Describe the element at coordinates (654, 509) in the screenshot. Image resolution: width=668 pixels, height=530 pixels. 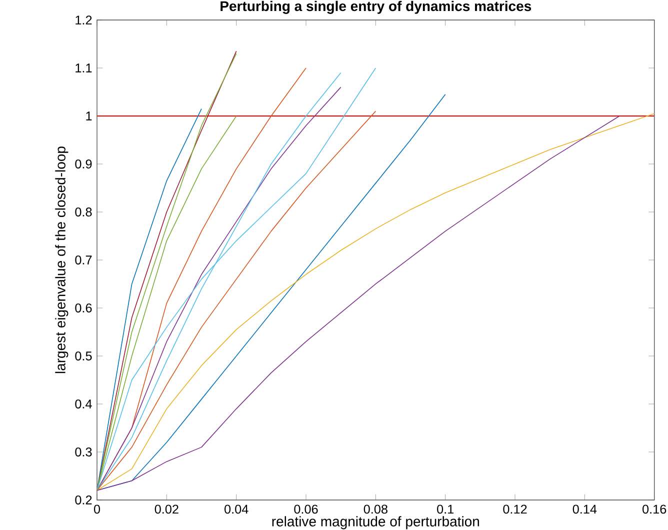
I see `x-tick-label: 0.16` at that location.